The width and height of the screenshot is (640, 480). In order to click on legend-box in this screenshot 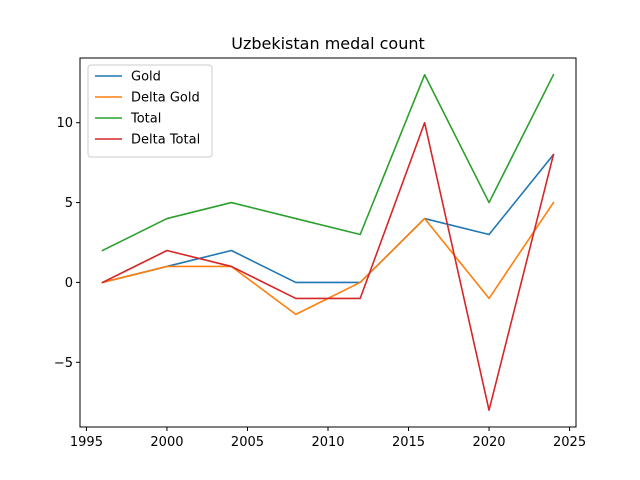, I will do `click(150, 111)`.